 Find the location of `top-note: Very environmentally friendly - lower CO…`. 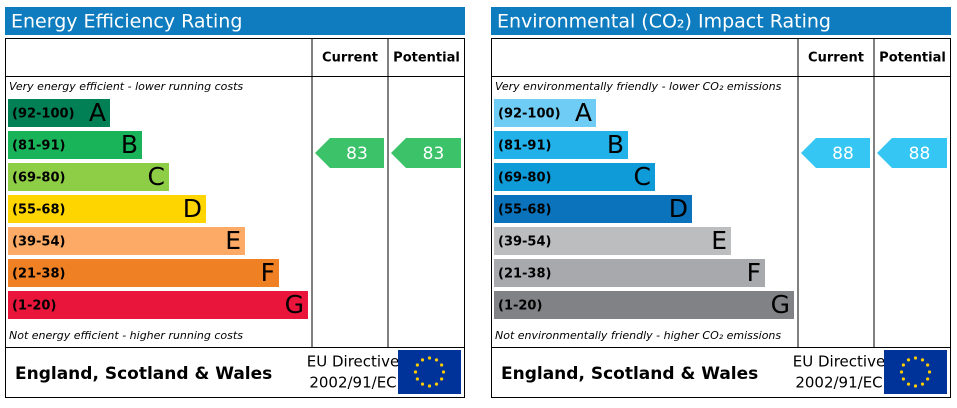

top-note: Very environmentally friendly - lower CO… is located at coordinates (638, 86).